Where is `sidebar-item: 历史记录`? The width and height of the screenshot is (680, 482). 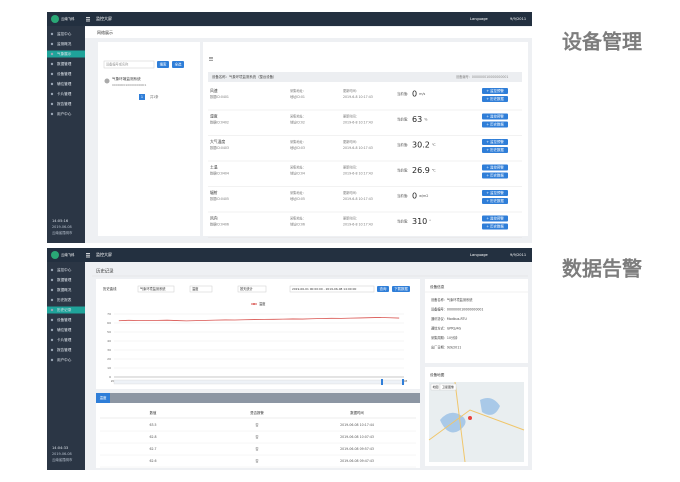
sidebar-item: 历史记录 is located at coordinates (64, 309).